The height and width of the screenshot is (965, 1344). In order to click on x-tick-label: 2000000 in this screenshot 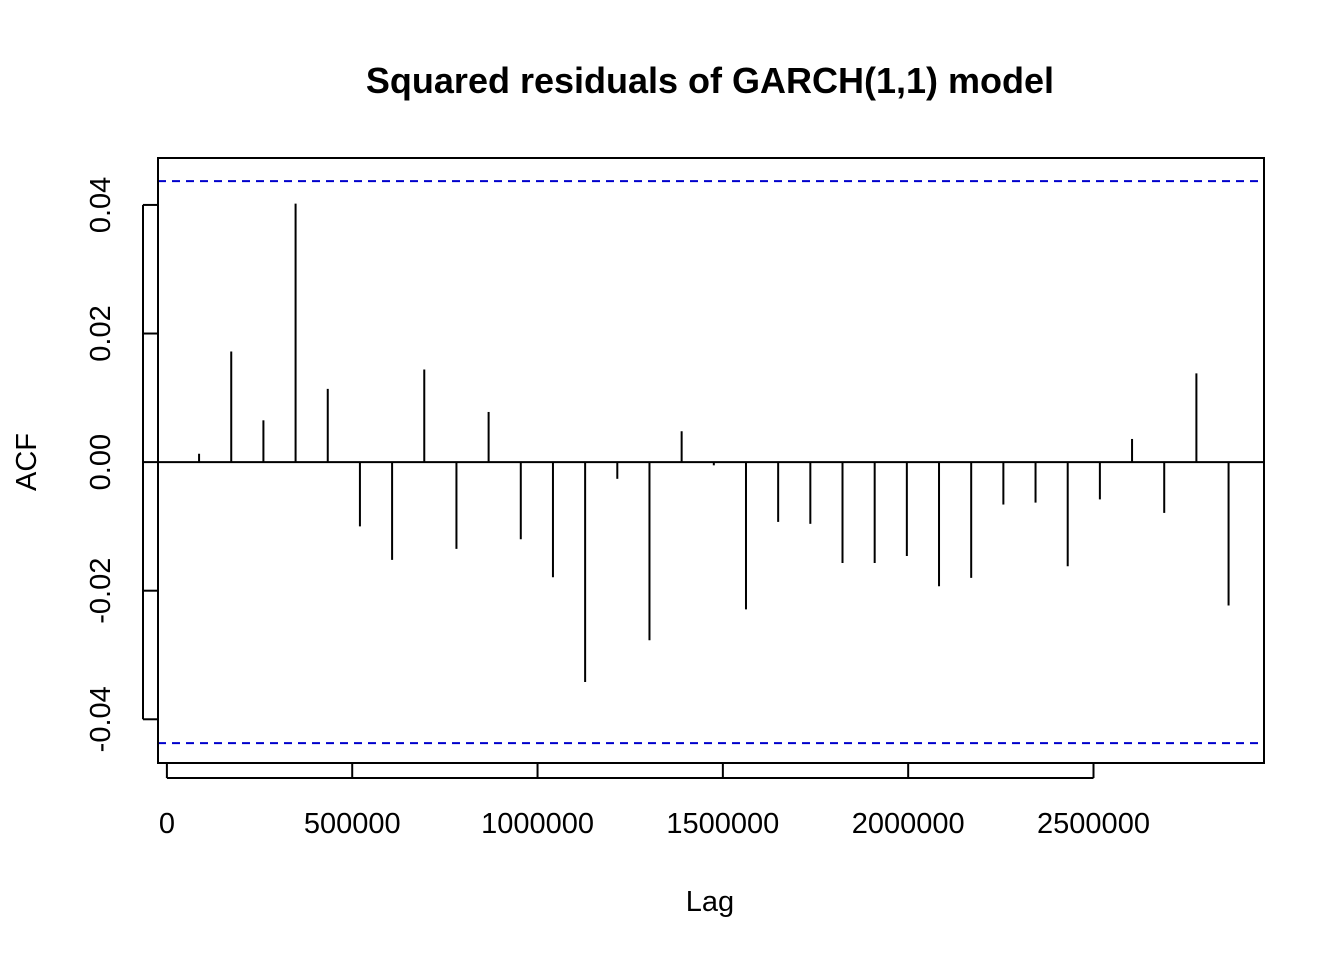, I will do `click(908, 824)`.